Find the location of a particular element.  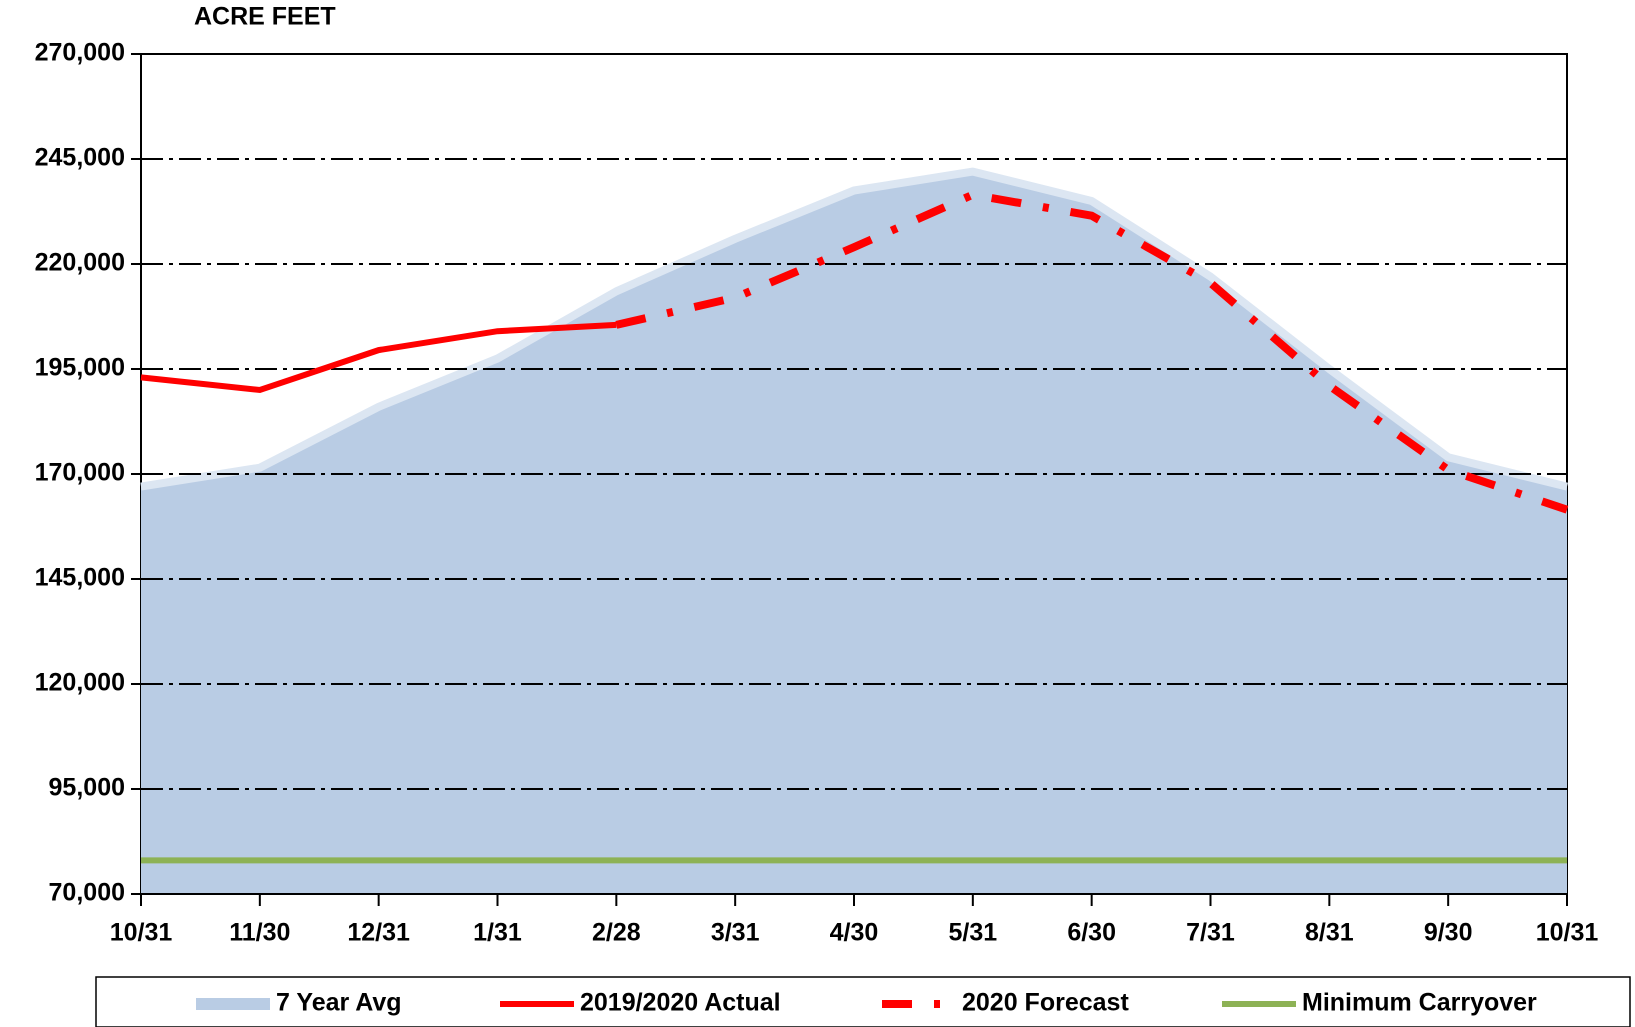

y-tick-label: 70,000 is located at coordinates (87, 893).